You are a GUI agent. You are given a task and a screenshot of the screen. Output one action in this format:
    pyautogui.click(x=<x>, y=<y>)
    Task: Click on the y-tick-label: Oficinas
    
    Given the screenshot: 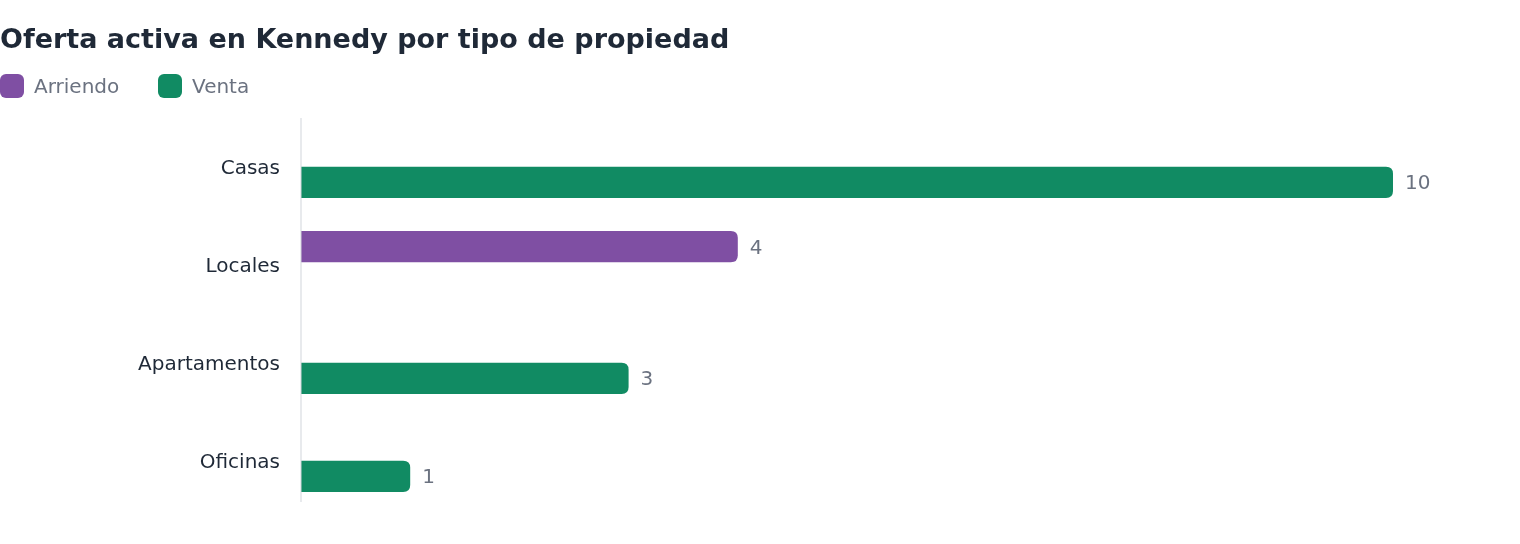 What is the action you would take?
    pyautogui.click(x=239, y=461)
    